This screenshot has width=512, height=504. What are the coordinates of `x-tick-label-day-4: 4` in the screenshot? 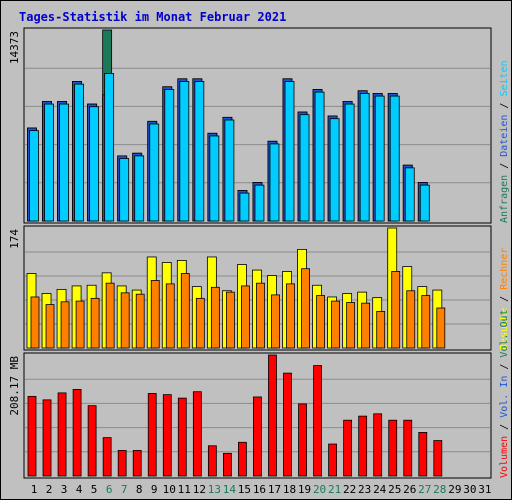 It's located at (79, 489).